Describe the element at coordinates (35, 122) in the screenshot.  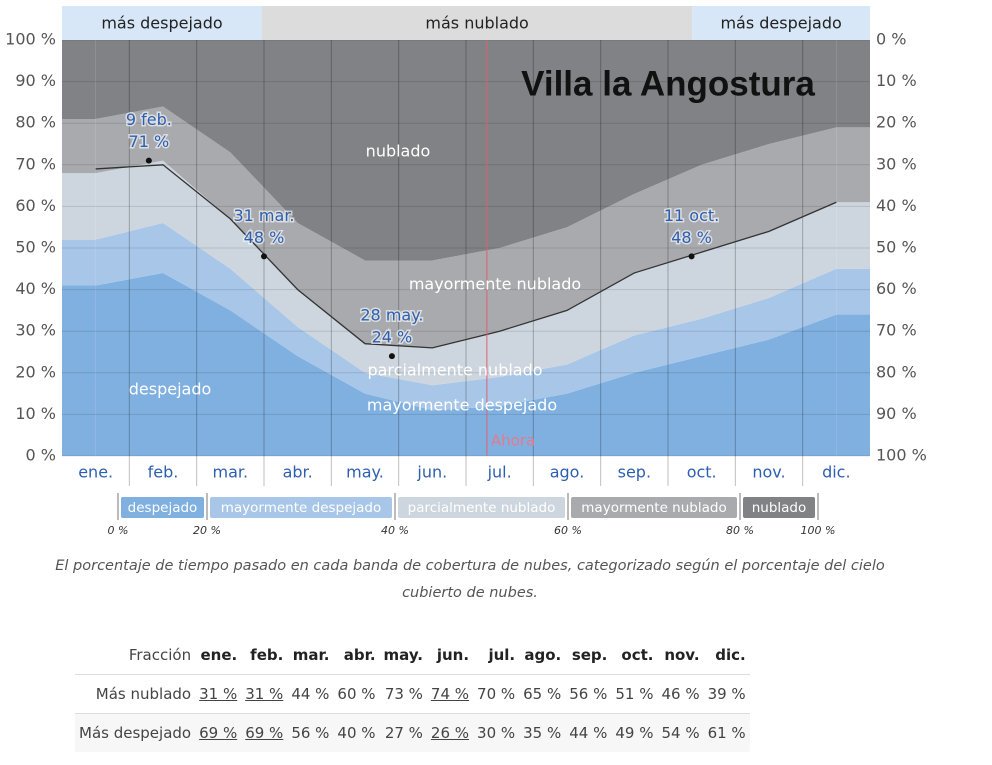
I see `y-tick-label: 80 %` at that location.